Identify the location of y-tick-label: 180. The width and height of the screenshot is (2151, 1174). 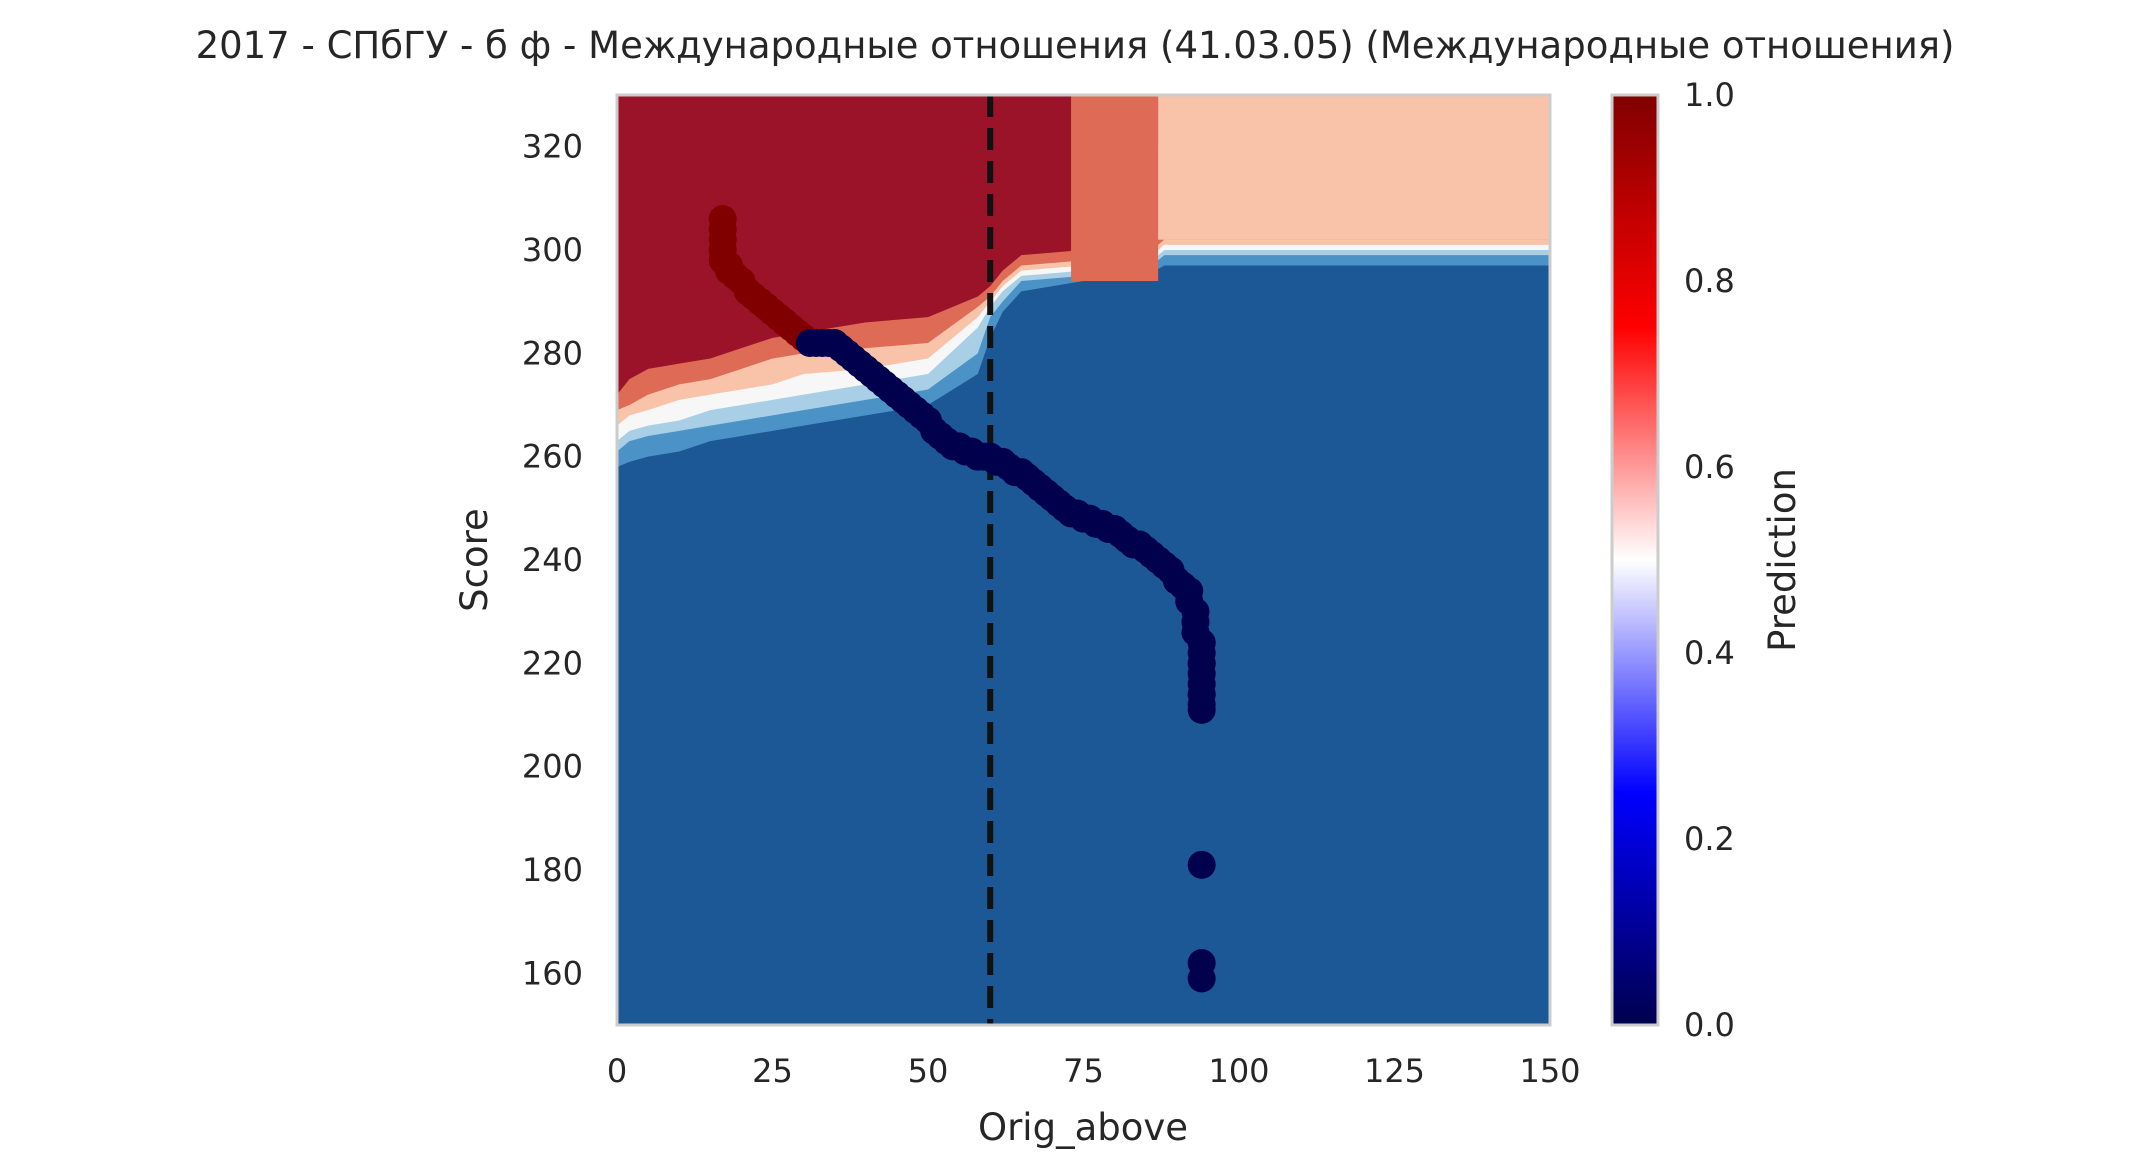
(552, 870).